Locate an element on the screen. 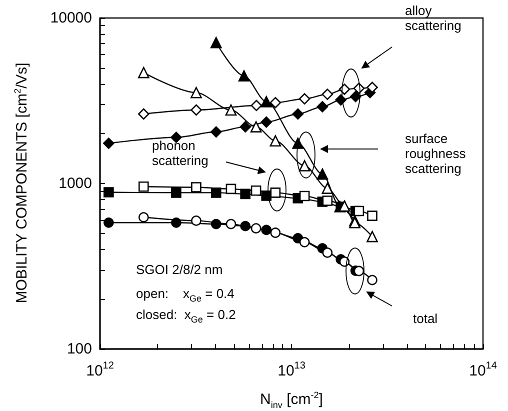 The height and width of the screenshot is (411, 508). y-tick-label: 10000 is located at coordinates (71, 18).